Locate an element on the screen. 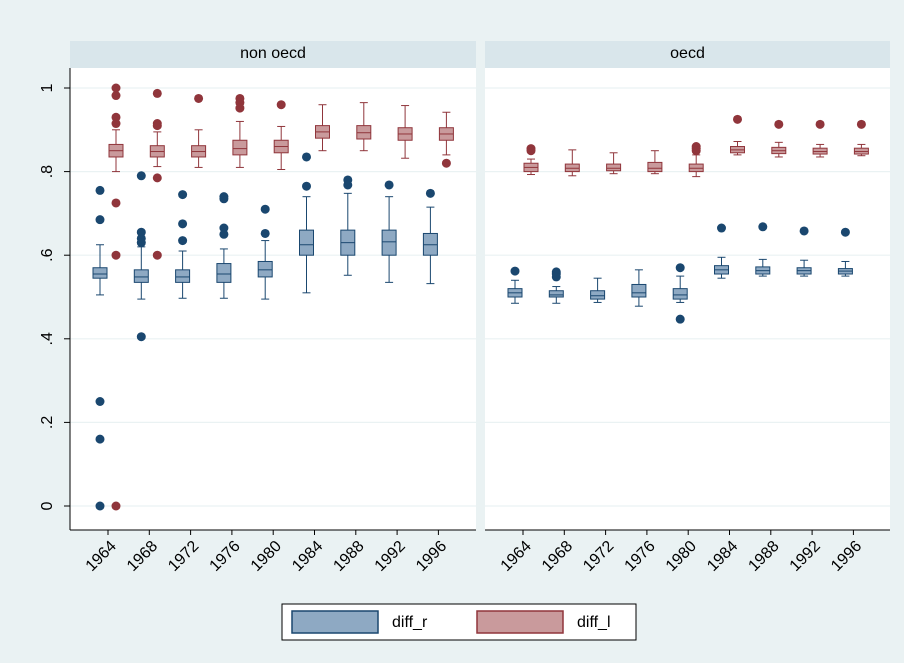 The width and height of the screenshot is (904, 663). panel-title: oecd is located at coordinates (687, 53).